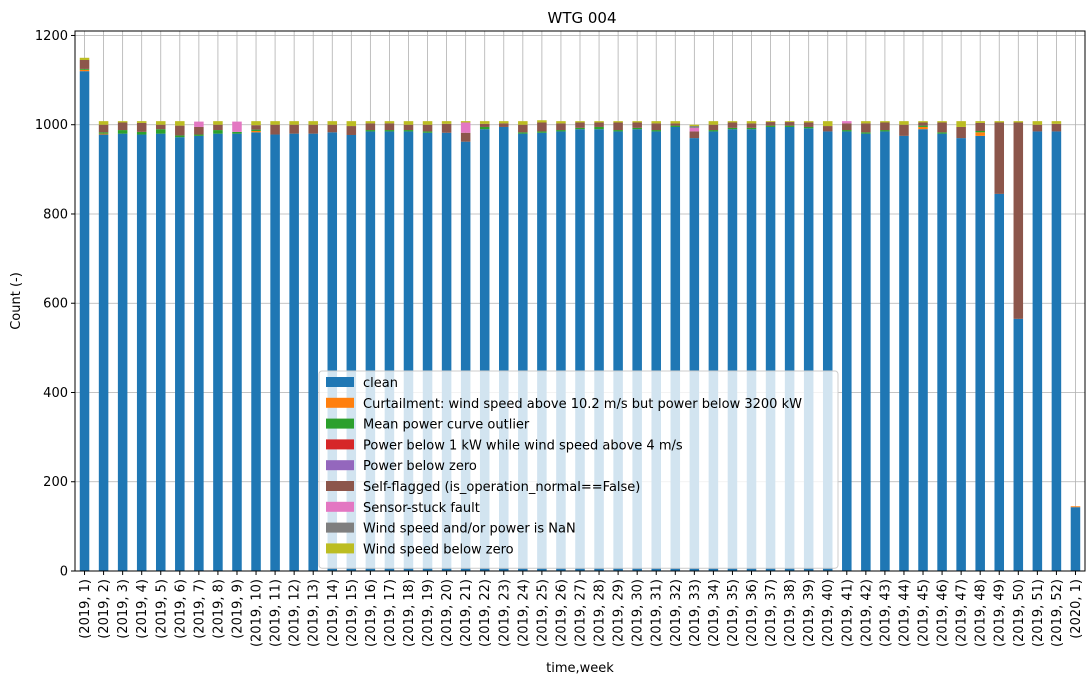 The height and width of the screenshot is (683, 1091). What do you see at coordinates (51, 125) in the screenshot?
I see `y-tick-label: 1000` at bounding box center [51, 125].